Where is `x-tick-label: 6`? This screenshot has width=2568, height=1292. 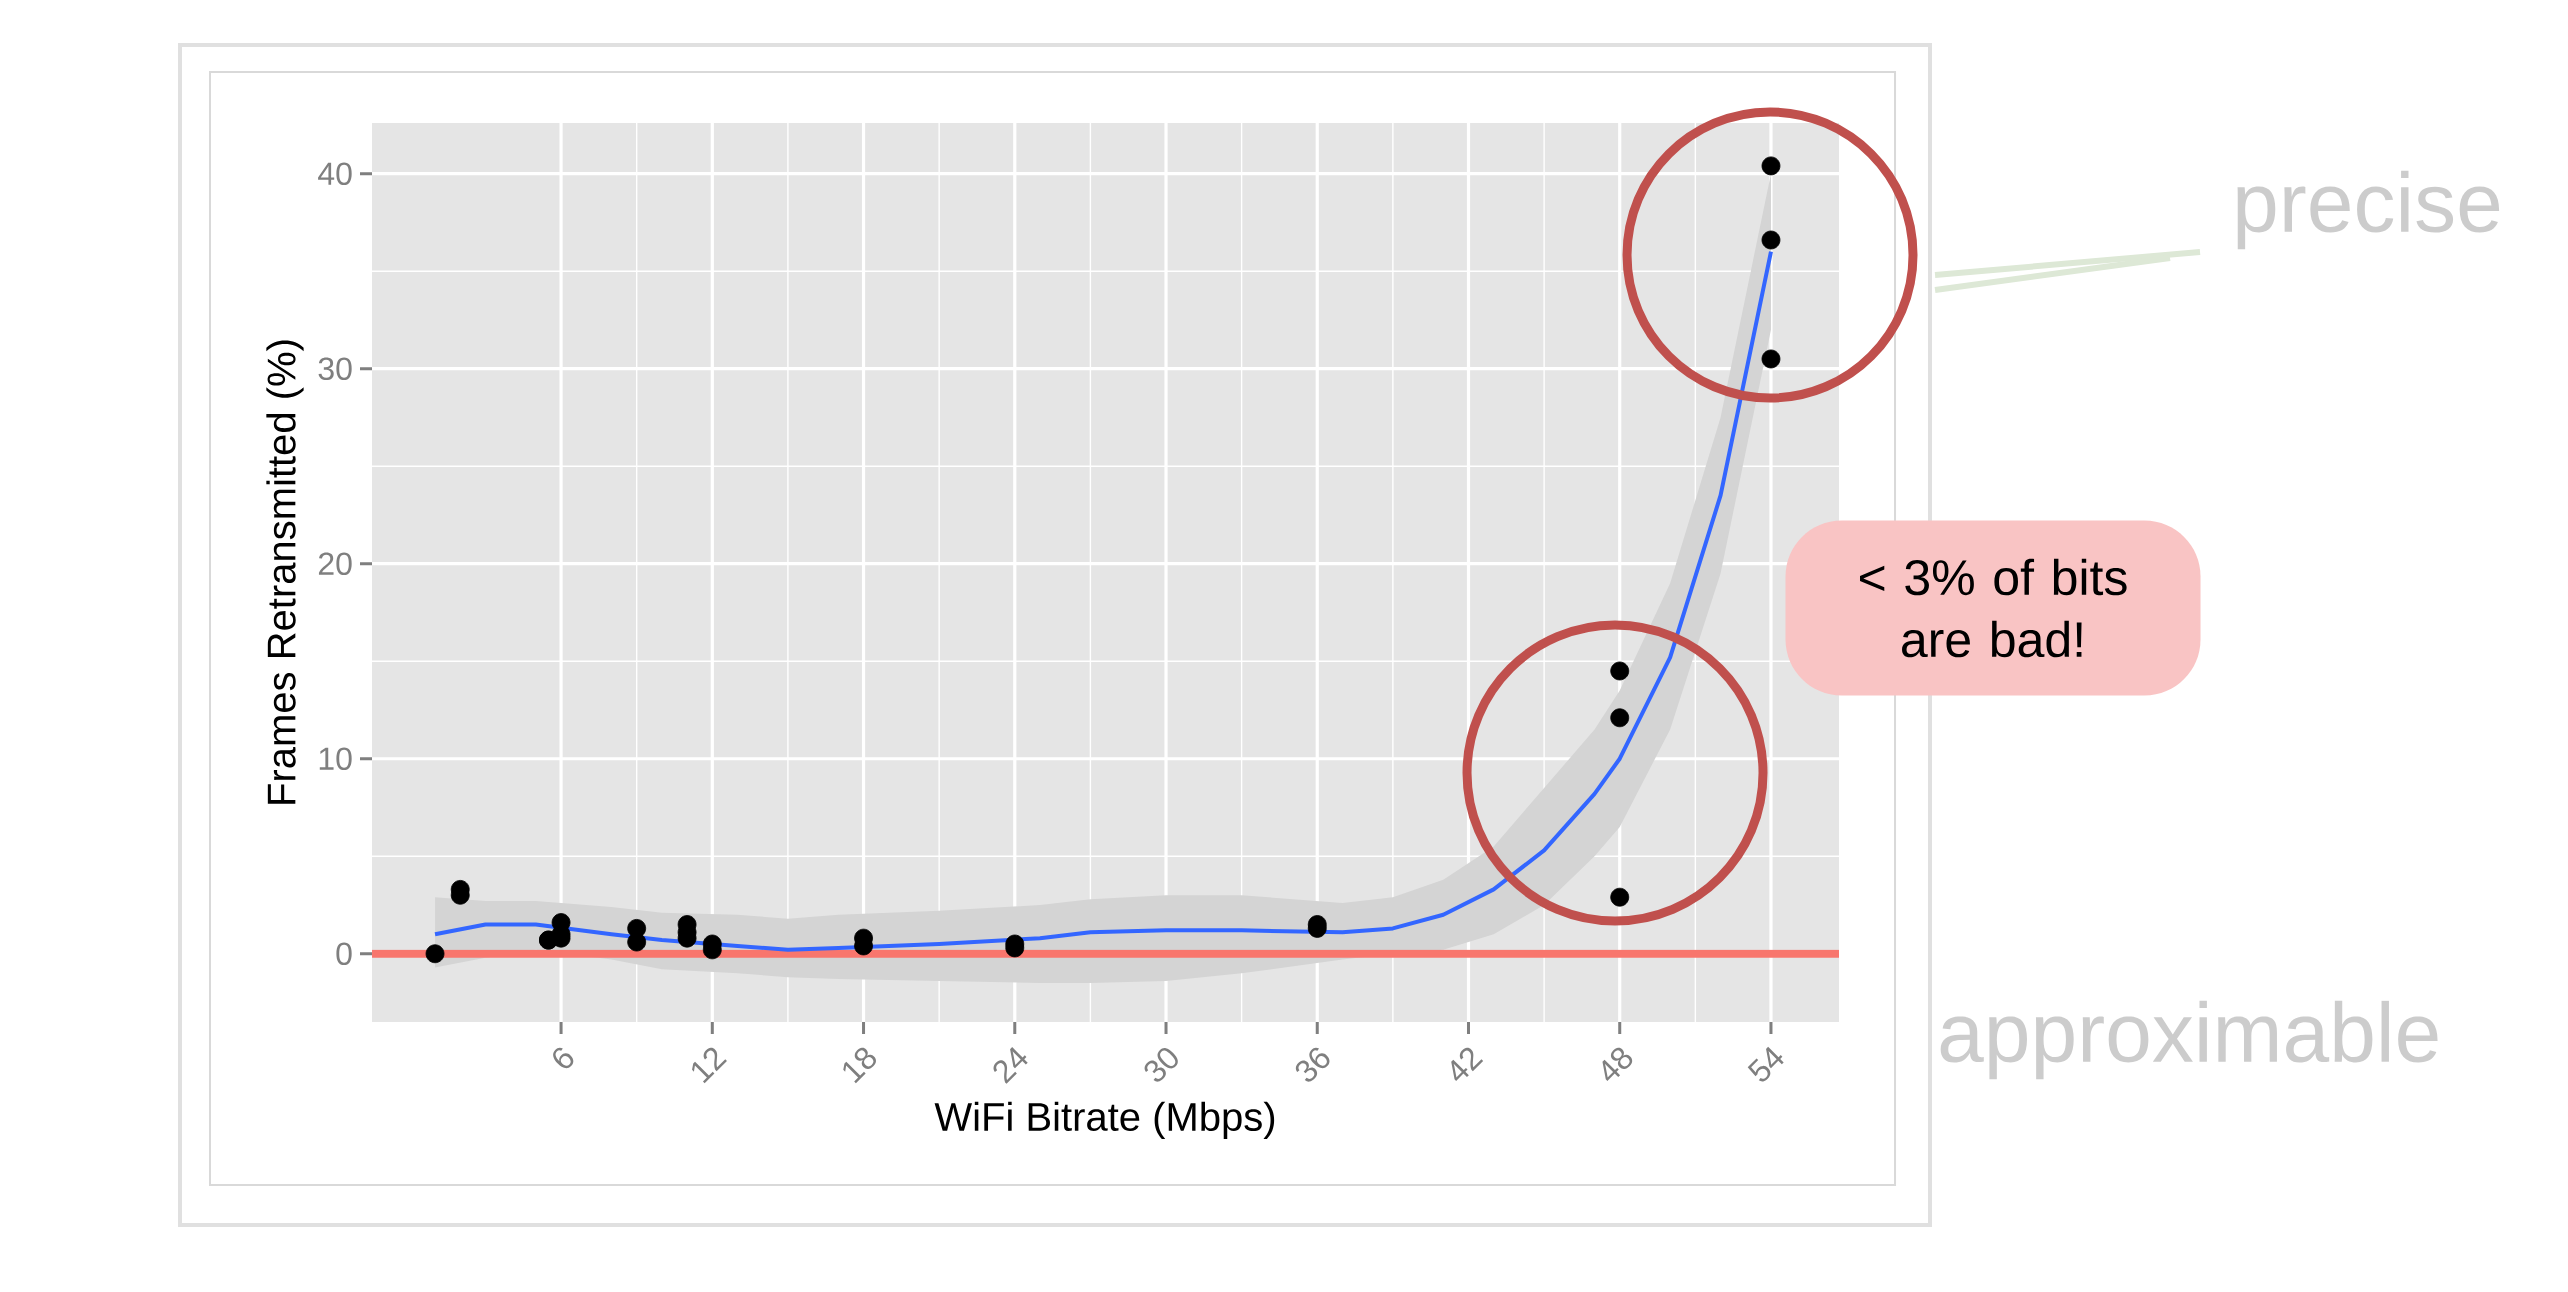
x-tick-label: 6 is located at coordinates (563, 1058).